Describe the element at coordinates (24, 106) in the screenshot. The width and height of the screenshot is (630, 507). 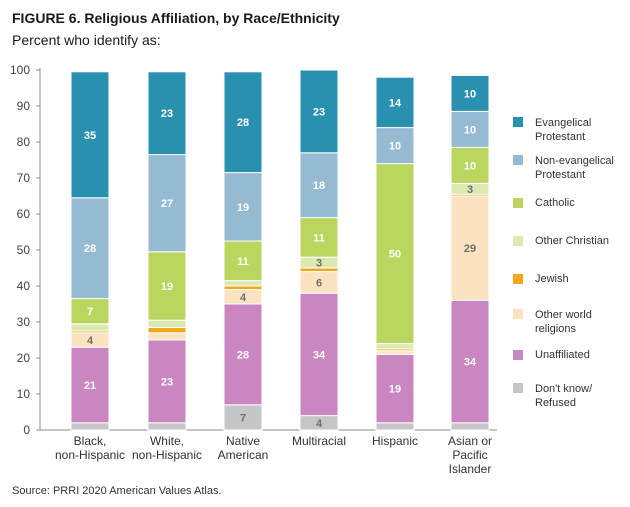
I see `y-tick-label: 90` at that location.